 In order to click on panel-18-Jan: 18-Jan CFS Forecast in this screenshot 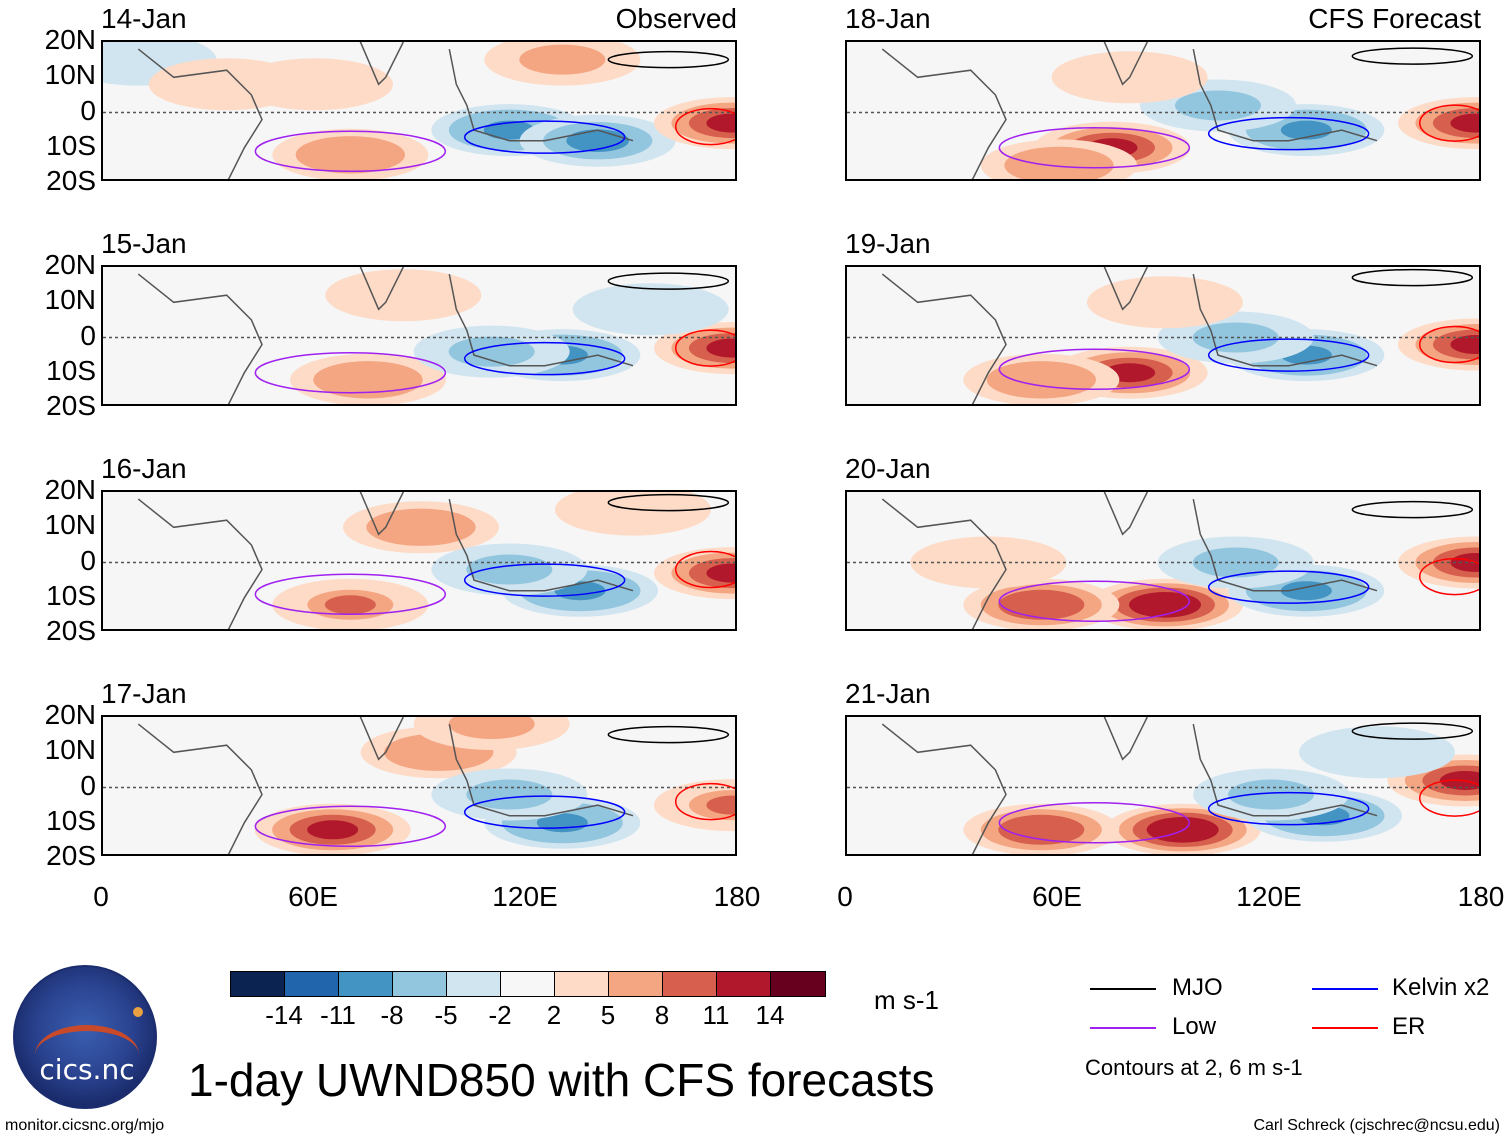, I will do `click(1163, 93)`.